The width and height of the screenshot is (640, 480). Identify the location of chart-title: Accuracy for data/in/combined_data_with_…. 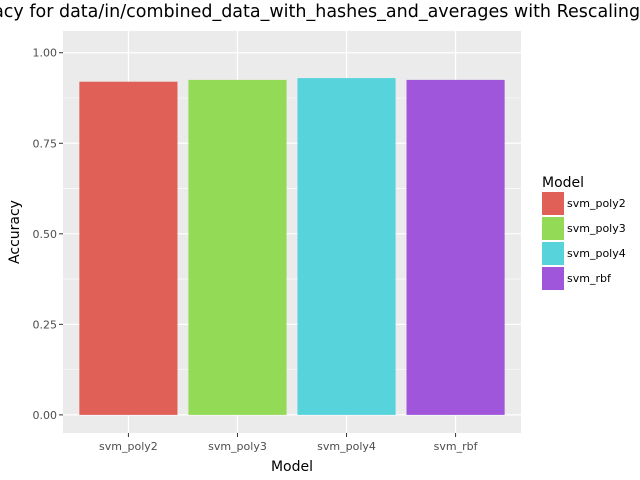
(320, 12).